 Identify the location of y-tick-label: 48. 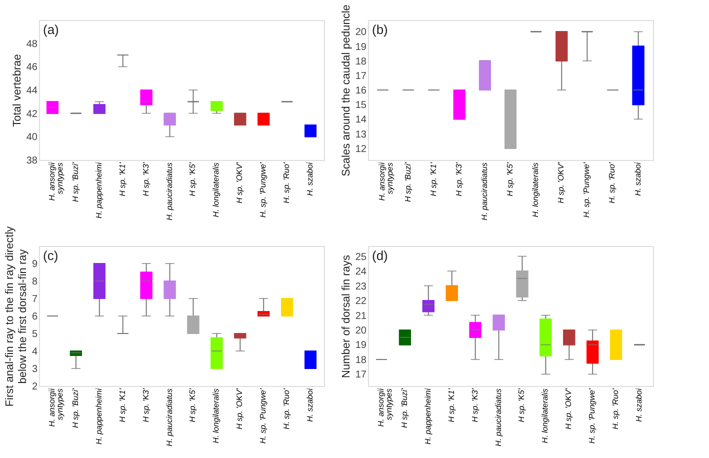
(32, 44).